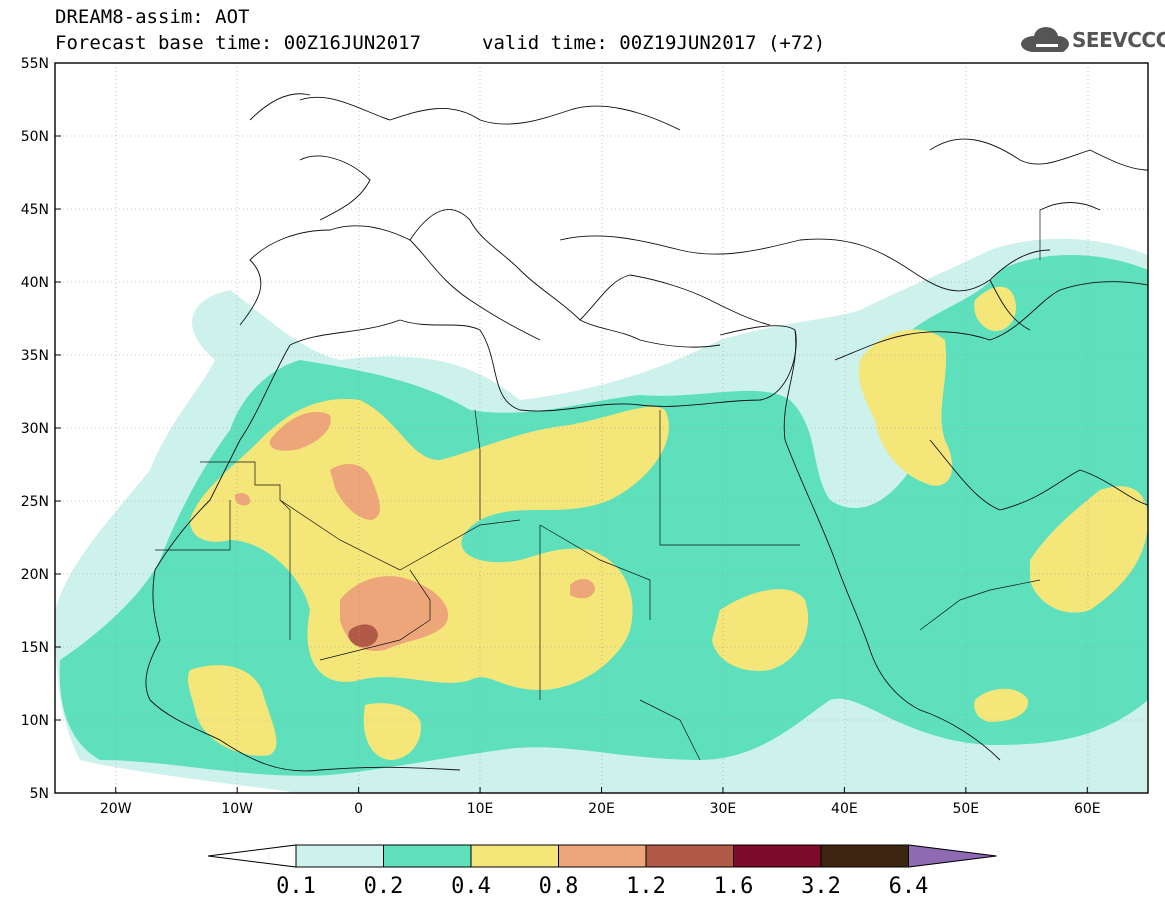 The image size is (1165, 905). Describe the element at coordinates (734, 886) in the screenshot. I see `colorbar-label: 1.6` at that location.